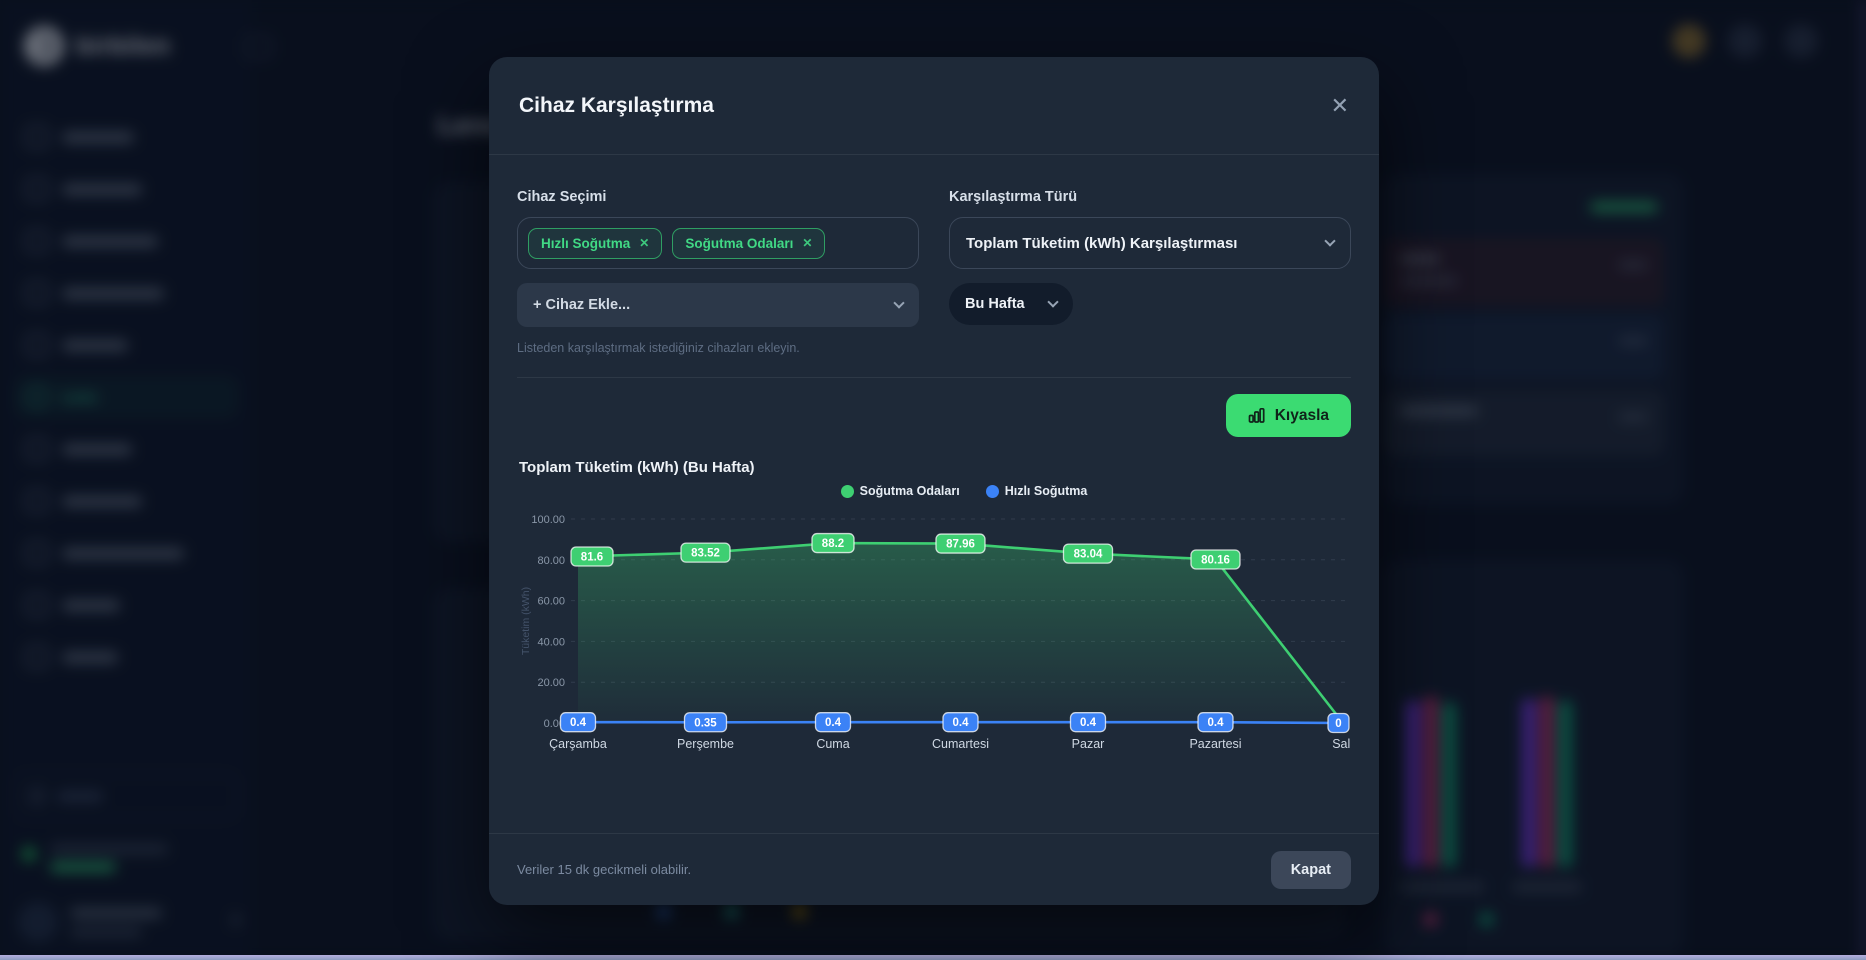  Describe the element at coordinates (1288, 415) in the screenshot. I see `compare-button: Kıyasla` at that location.